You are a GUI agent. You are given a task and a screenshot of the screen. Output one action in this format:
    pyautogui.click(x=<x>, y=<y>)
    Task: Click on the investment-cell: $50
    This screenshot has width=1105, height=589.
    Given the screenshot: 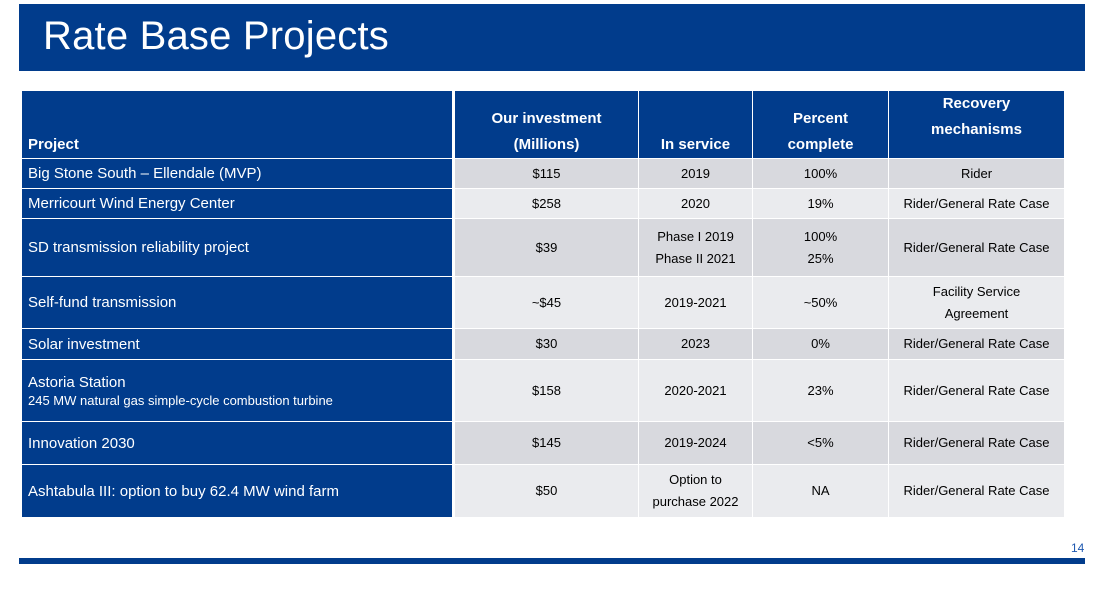 What is the action you would take?
    pyautogui.click(x=546, y=491)
    